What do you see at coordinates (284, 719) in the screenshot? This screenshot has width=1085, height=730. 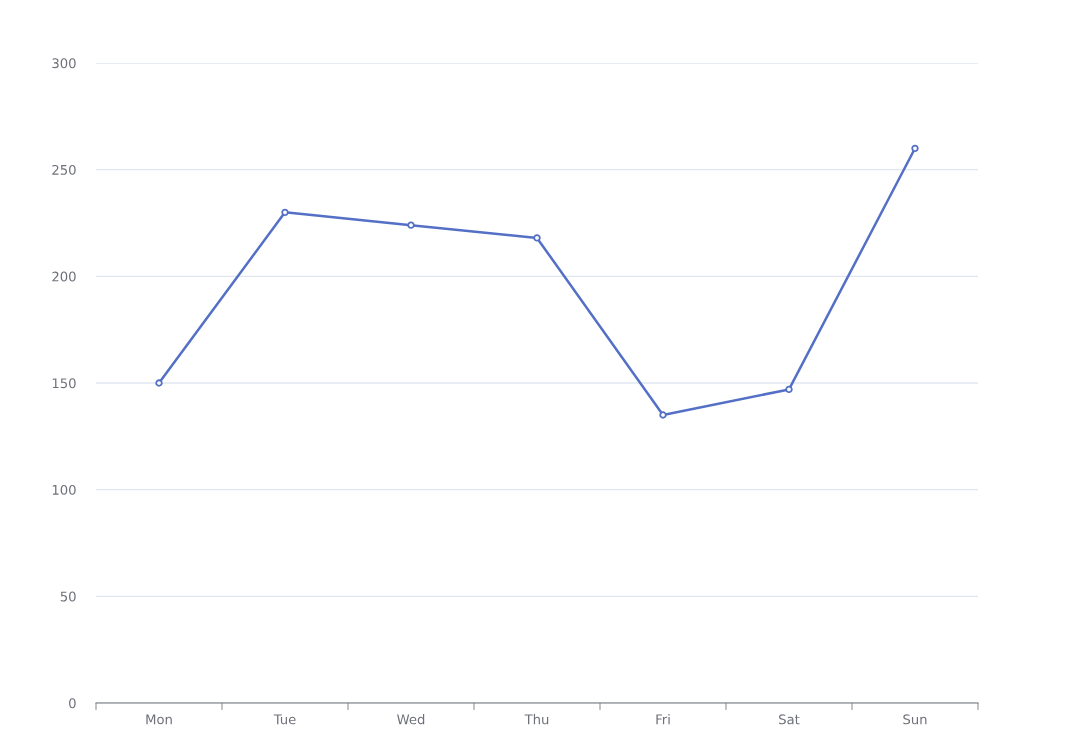 I see `x-tick-label: Tue` at bounding box center [284, 719].